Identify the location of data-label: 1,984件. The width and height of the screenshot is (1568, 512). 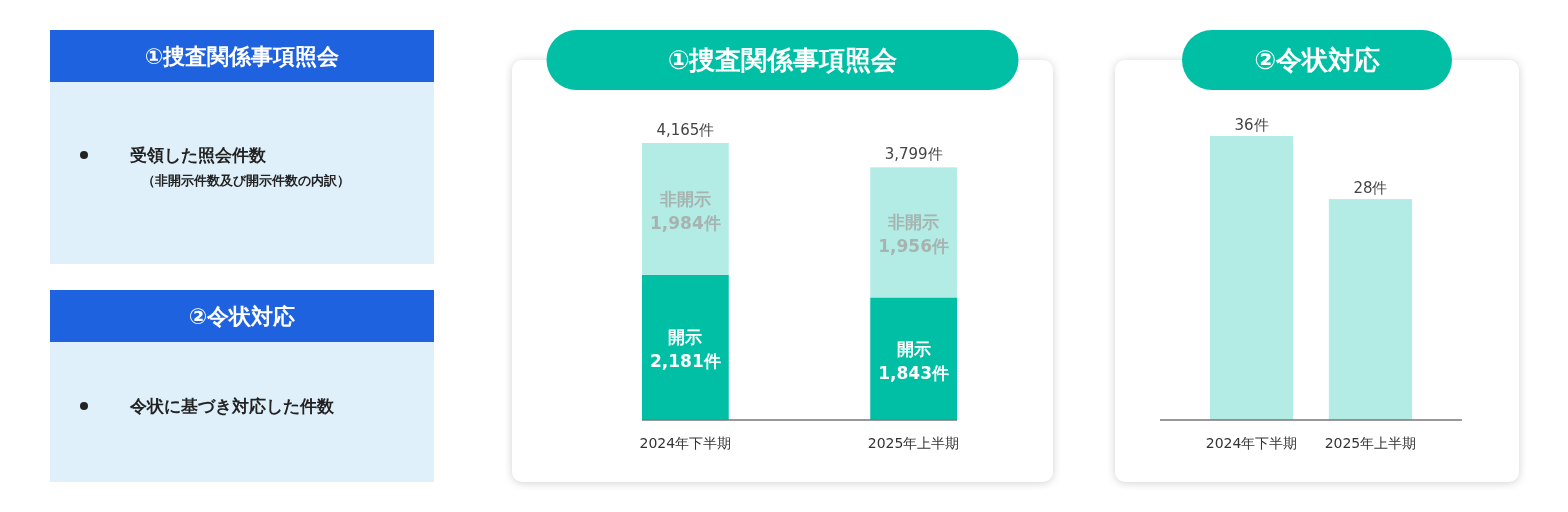
(685, 222).